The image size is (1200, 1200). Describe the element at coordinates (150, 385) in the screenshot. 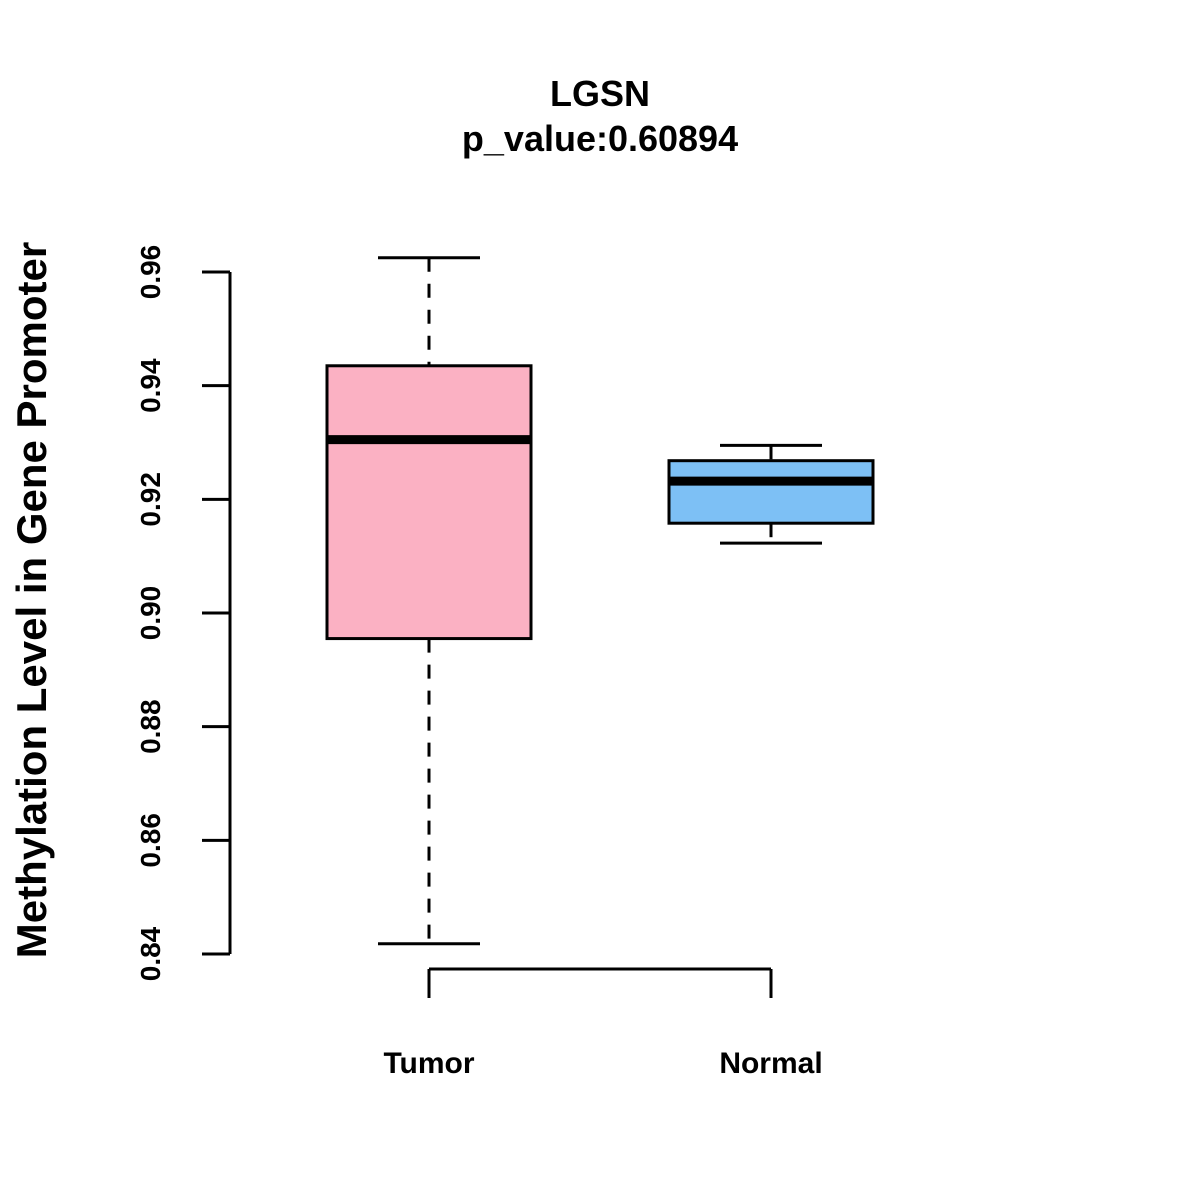

I see `y-tick-label: 0.94` at that location.